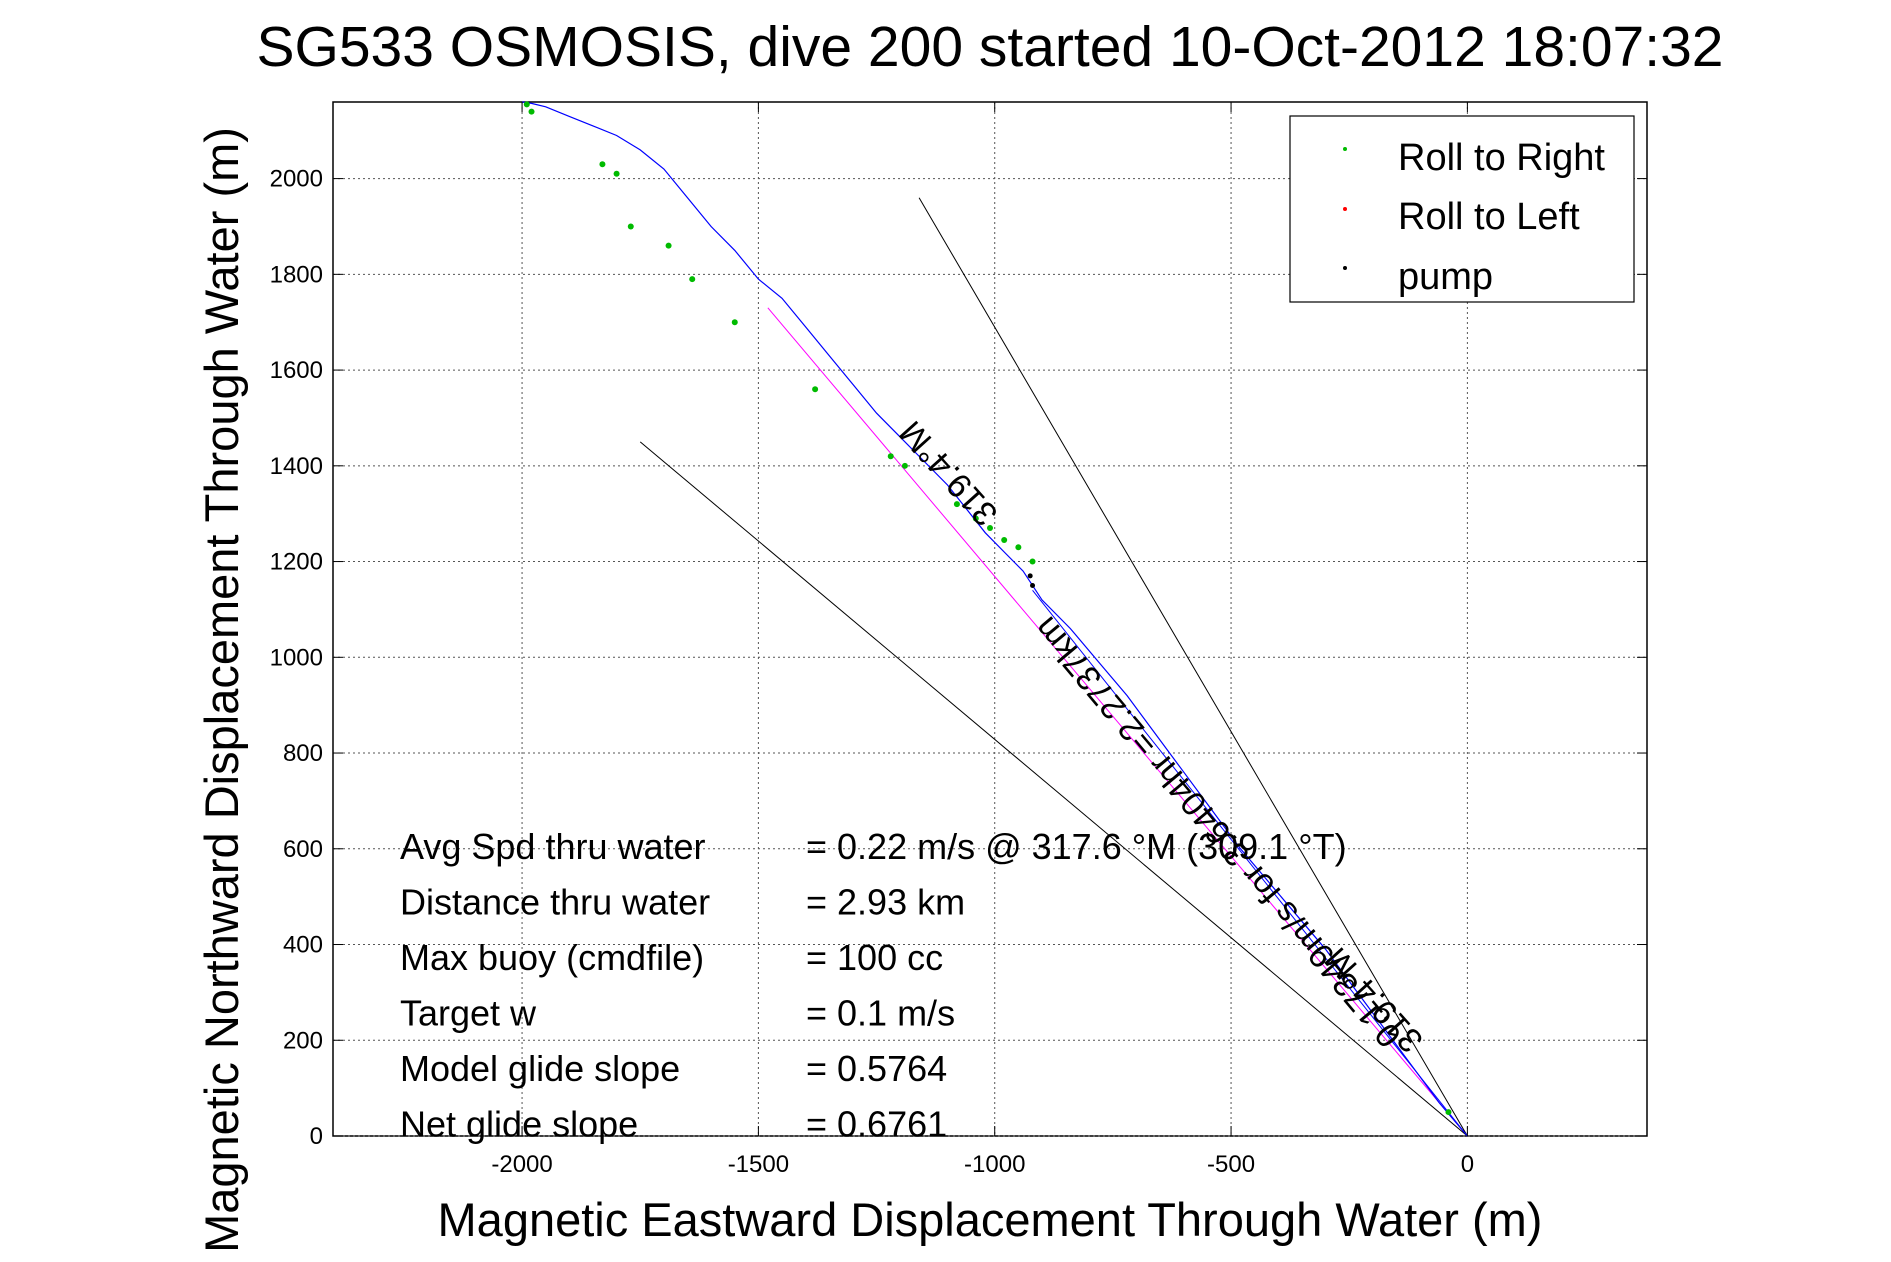 The image size is (1891, 1262). What do you see at coordinates (296, 657) in the screenshot?
I see `y-tick-label: 1000` at bounding box center [296, 657].